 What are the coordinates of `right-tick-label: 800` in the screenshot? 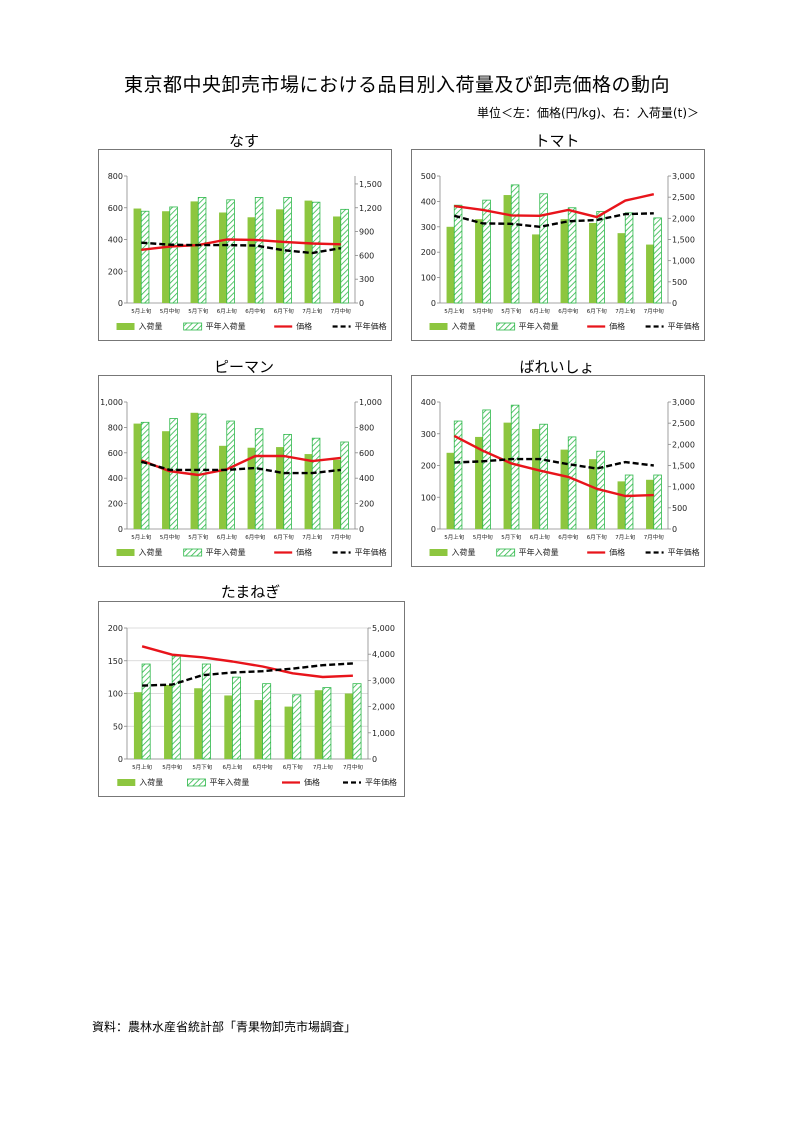 It's located at (366, 427).